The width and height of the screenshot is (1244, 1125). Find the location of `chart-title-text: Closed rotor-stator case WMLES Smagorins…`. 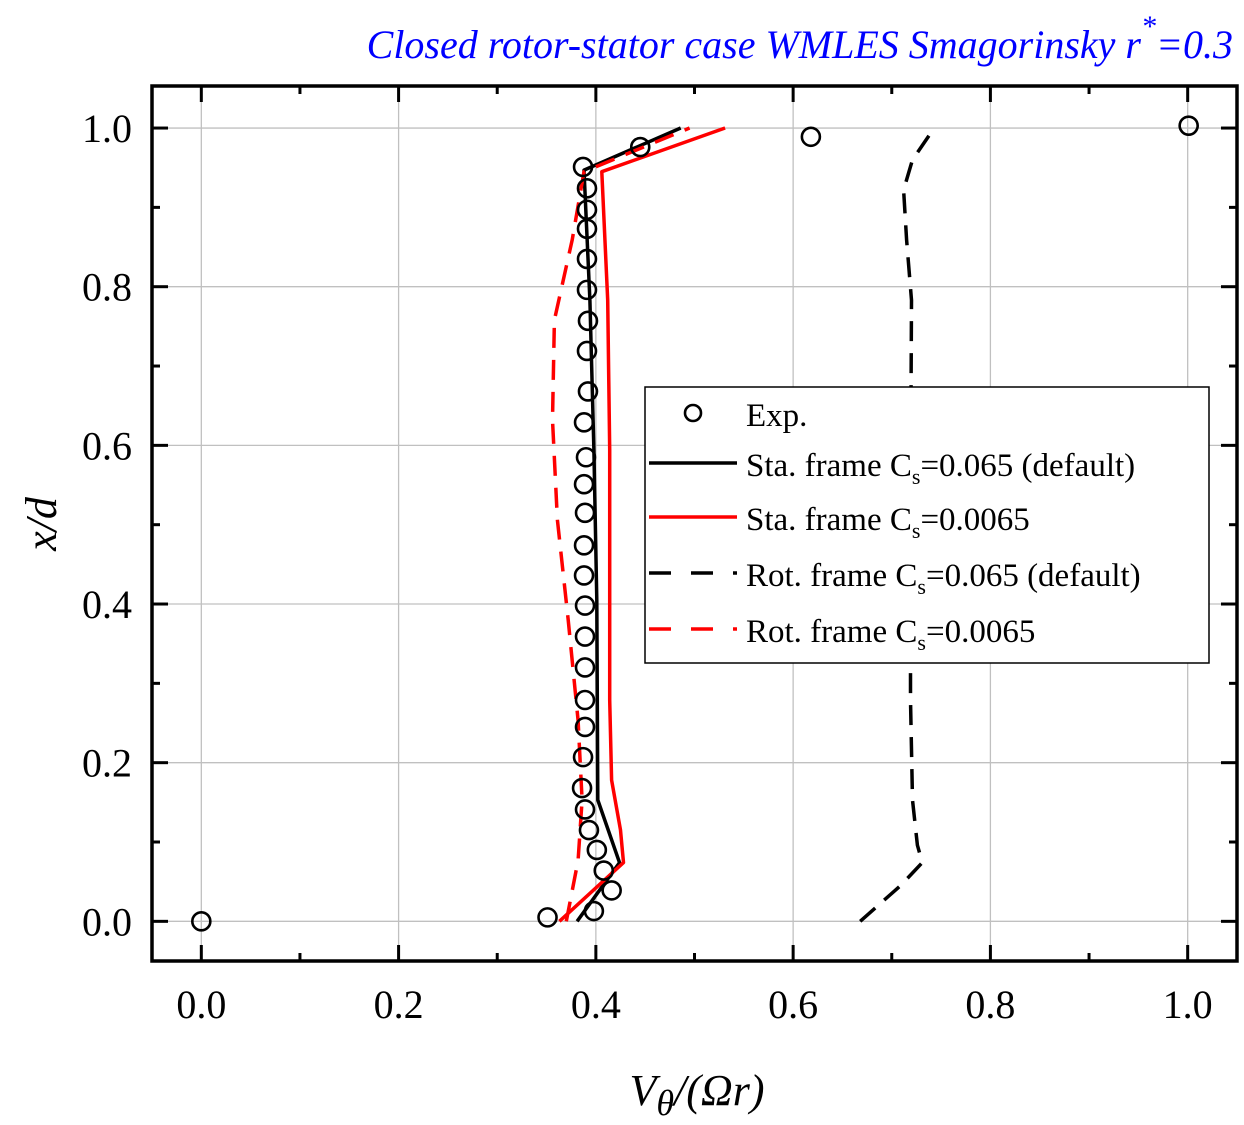

chart-title-text: Closed rotor-stator case WMLES Smagorins… is located at coordinates (800, 38).